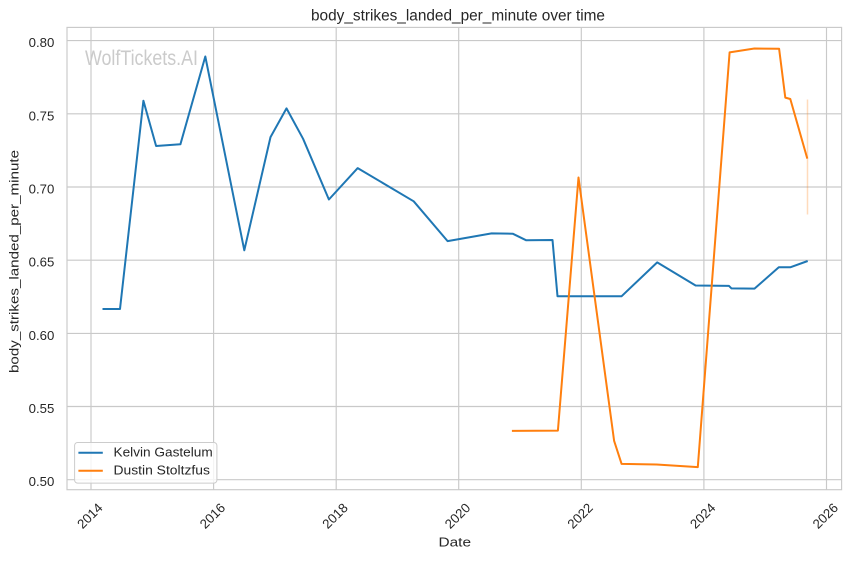  Describe the element at coordinates (42, 115) in the screenshot. I see `svg-text: 0.75` at that location.